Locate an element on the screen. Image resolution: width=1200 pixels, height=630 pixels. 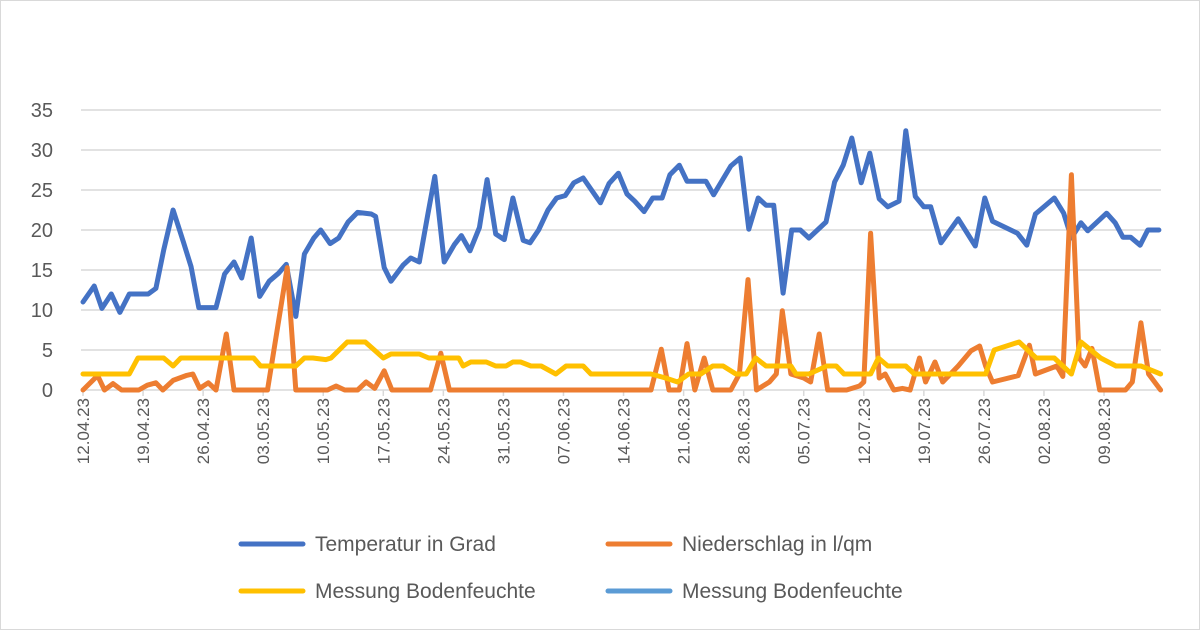
x-tick-label: 19.04.23 is located at coordinates (143, 431).